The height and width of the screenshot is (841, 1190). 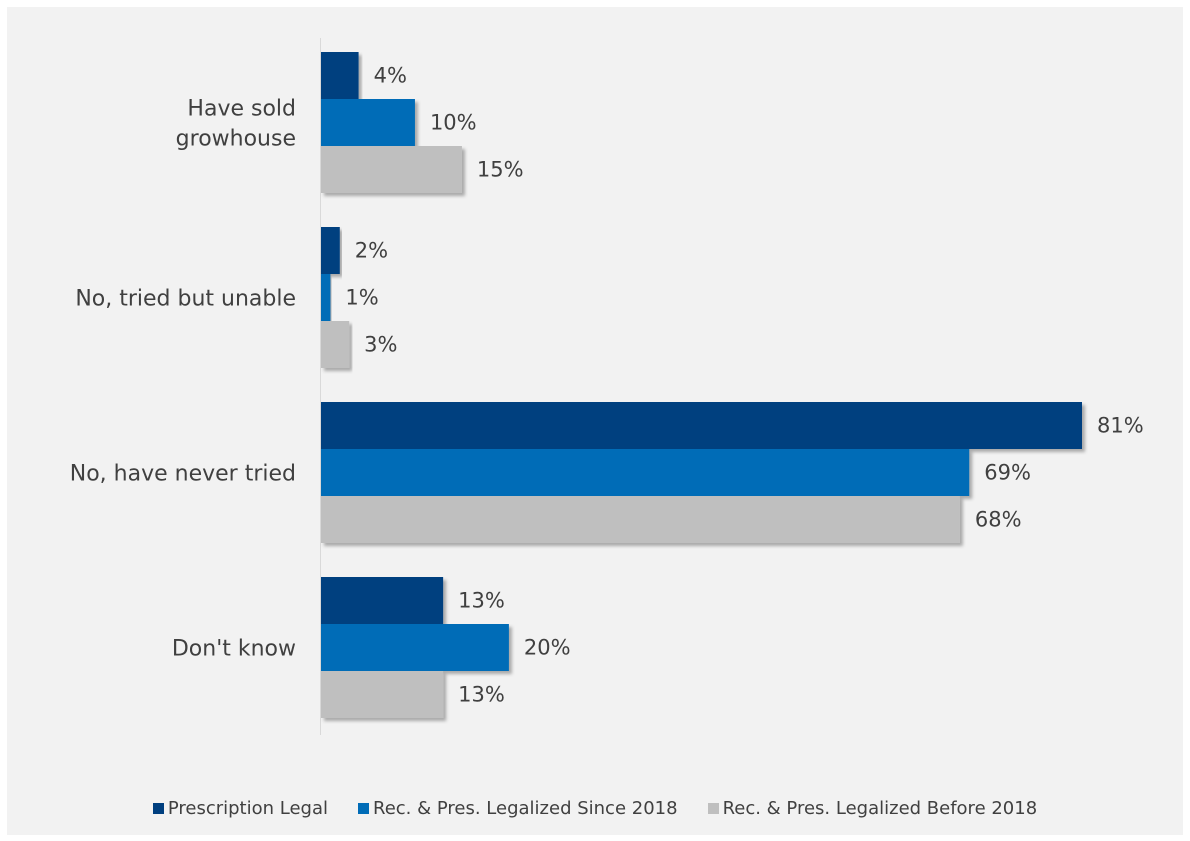 What do you see at coordinates (361, 298) in the screenshot?
I see `data-label: 1%` at bounding box center [361, 298].